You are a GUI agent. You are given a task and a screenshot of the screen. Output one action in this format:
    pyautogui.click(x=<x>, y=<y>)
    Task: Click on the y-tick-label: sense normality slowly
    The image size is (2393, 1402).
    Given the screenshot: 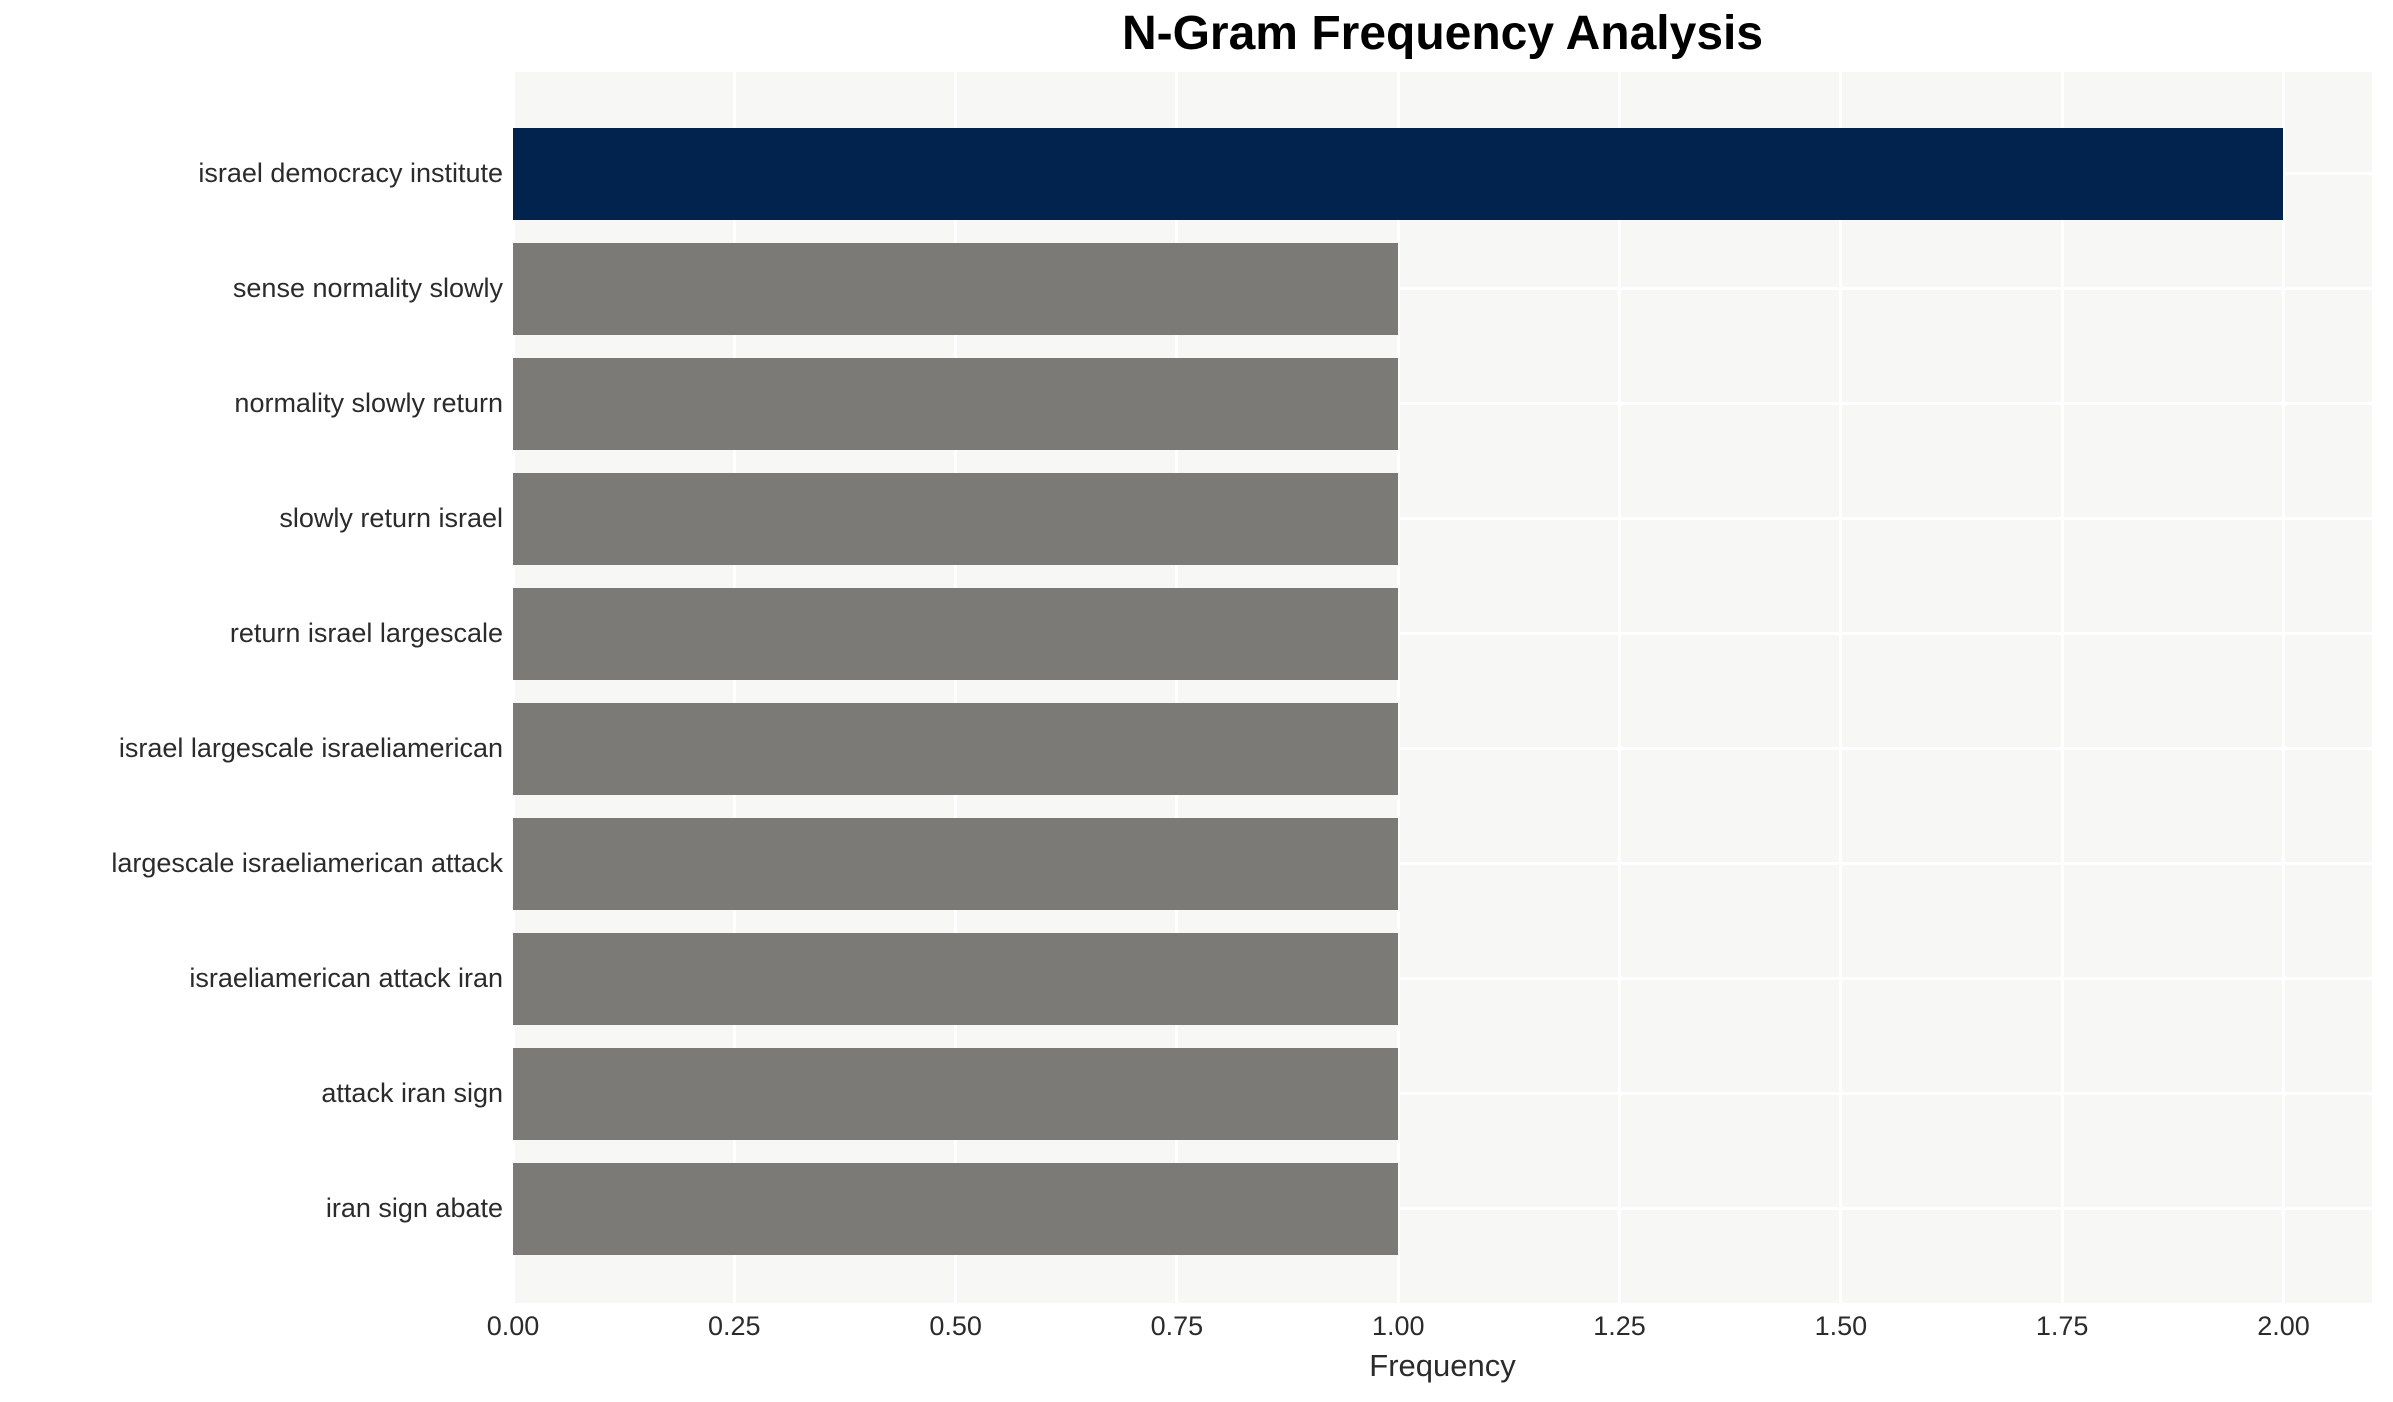 What is the action you would take?
    pyautogui.click(x=367, y=287)
    